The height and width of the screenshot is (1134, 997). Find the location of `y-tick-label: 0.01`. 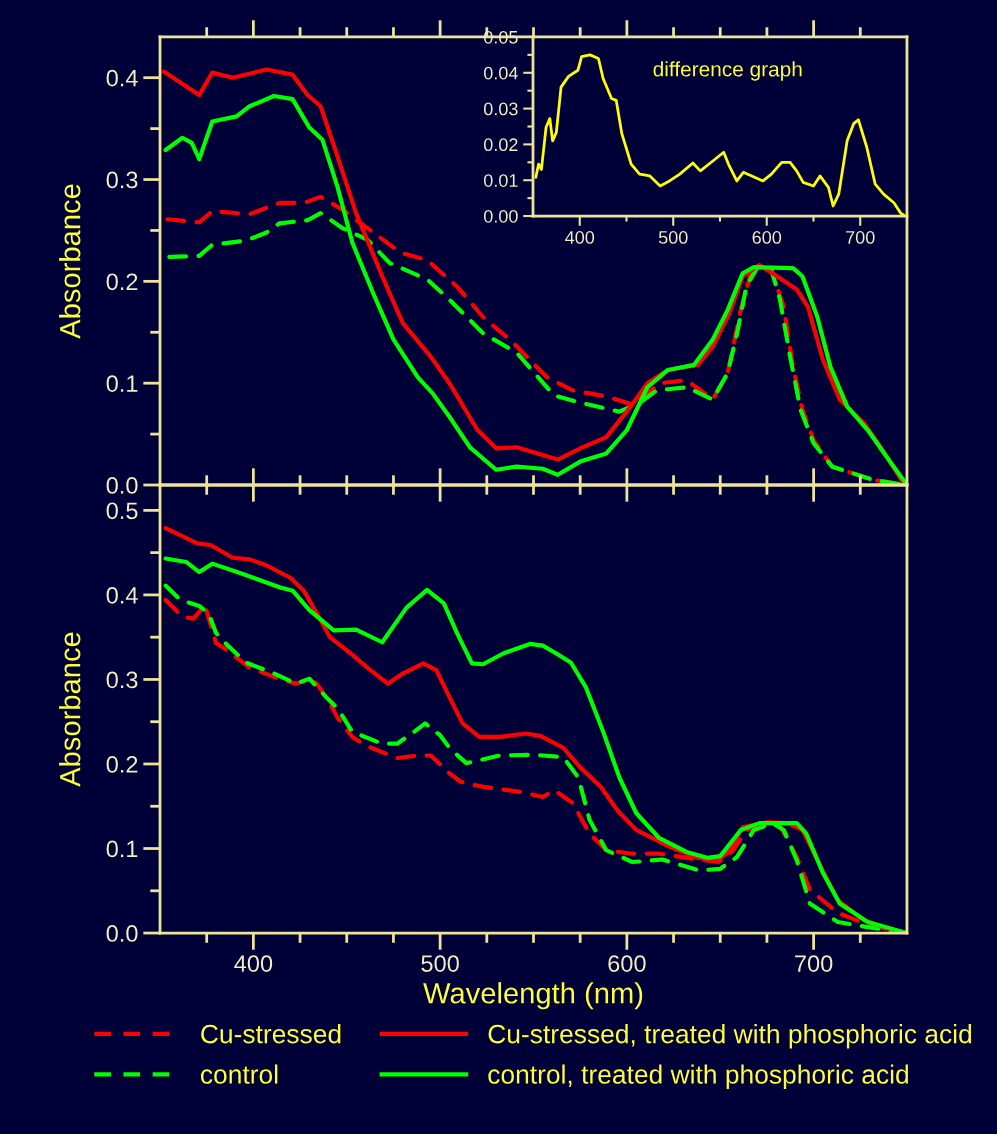

y-tick-label: 0.01 is located at coordinates (500, 180).